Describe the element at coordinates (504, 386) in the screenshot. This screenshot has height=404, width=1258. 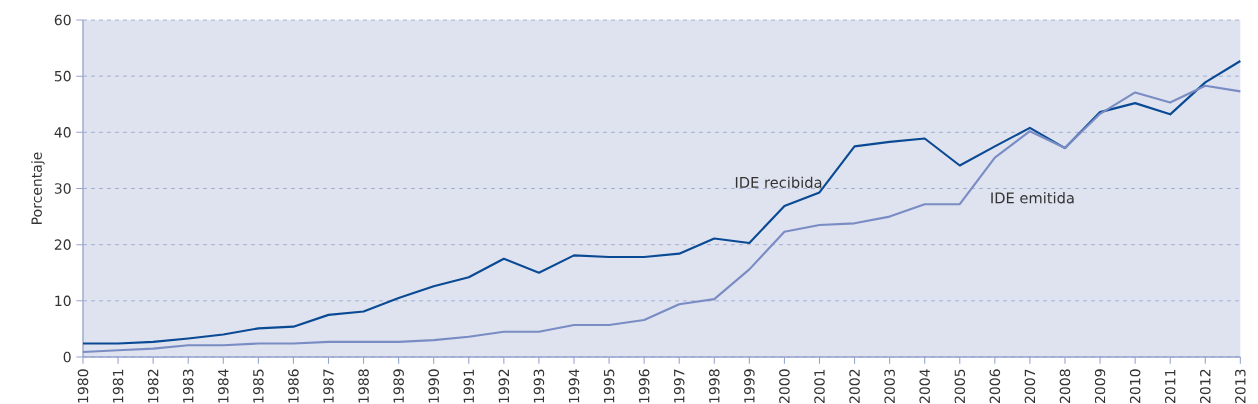
I see `x-tick-label: 1992` at that location.